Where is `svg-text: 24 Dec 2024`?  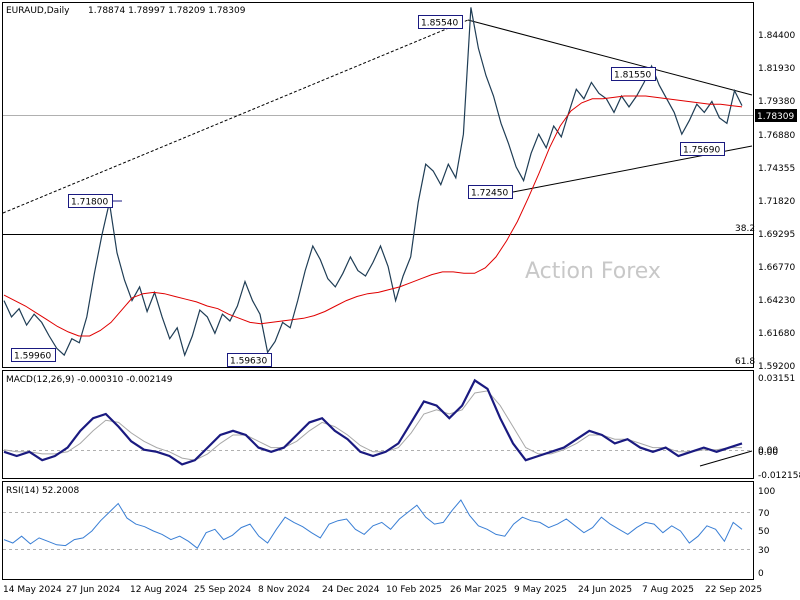
svg-text: 24 Dec 2024 is located at coordinates (351, 590).